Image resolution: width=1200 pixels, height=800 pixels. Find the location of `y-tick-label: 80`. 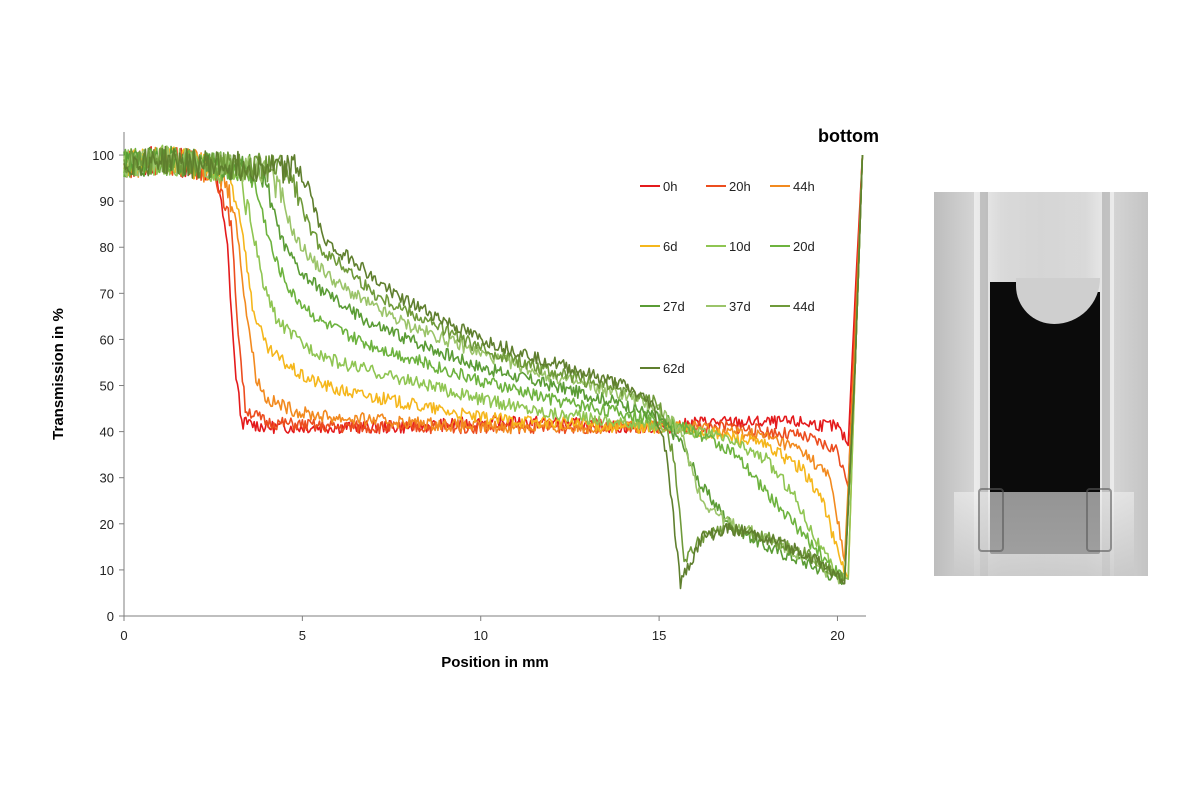

y-tick-label: 80 is located at coordinates (107, 247).